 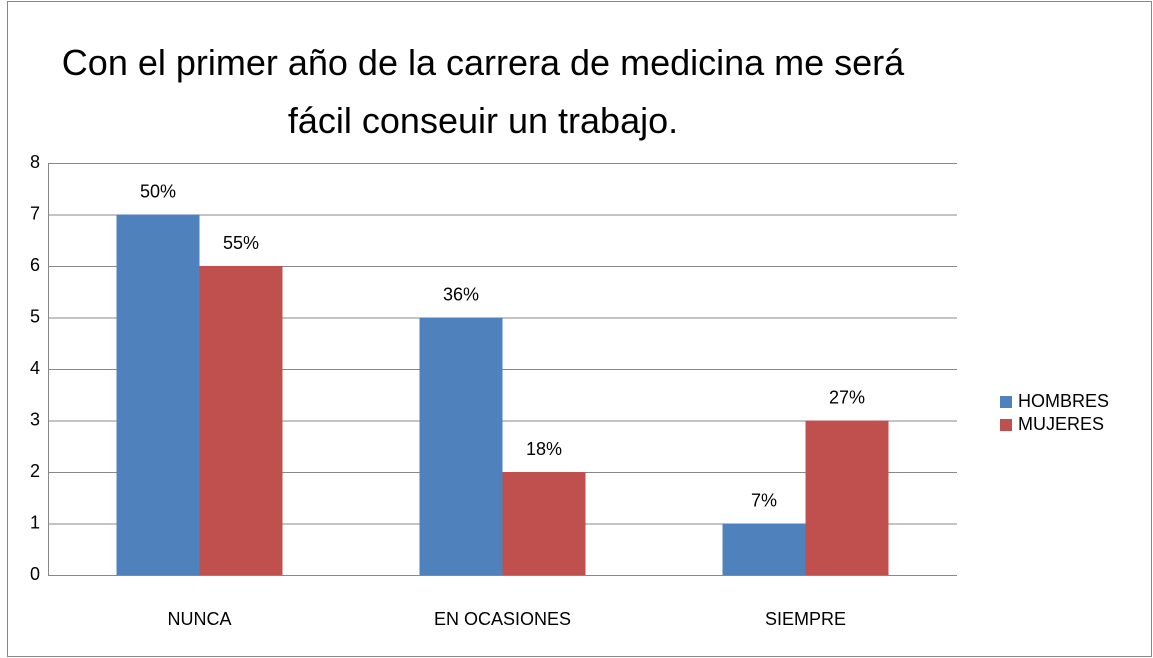 I want to click on y-tick-label: 7, so click(x=35, y=213).